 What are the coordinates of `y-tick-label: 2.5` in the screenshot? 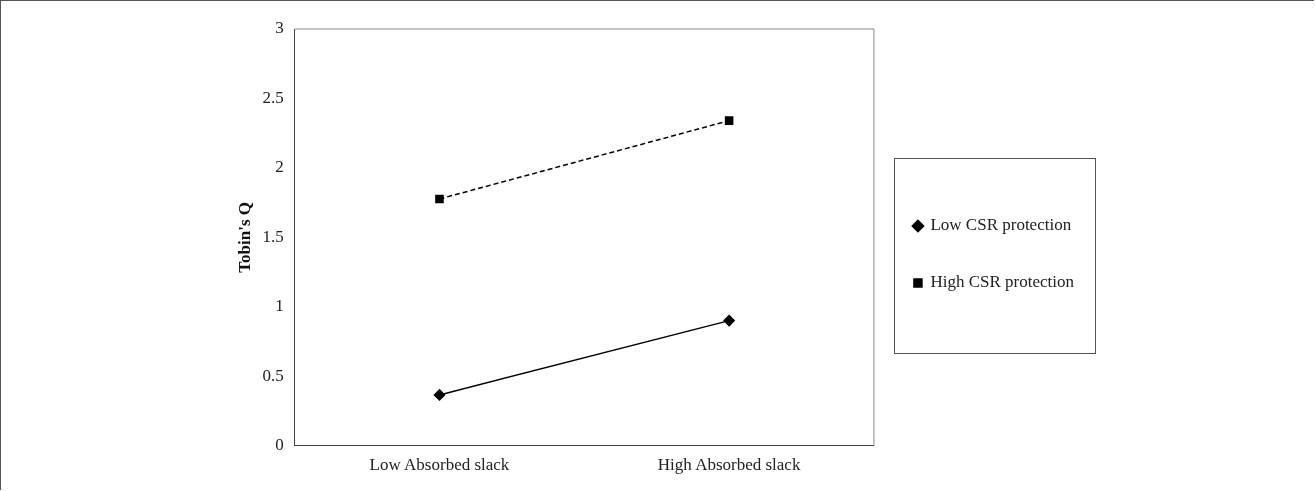 It's located at (273, 97).